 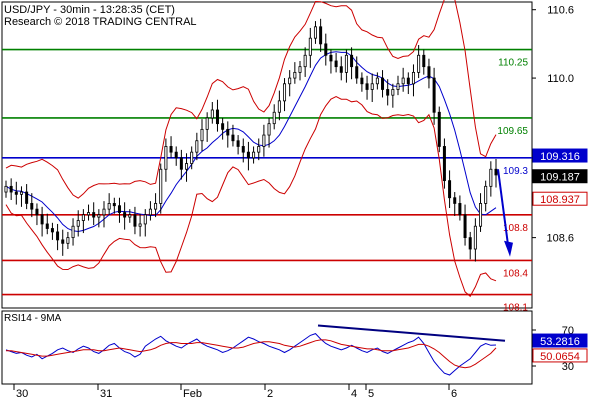 I want to click on rsi-line, so click(x=251, y=354).